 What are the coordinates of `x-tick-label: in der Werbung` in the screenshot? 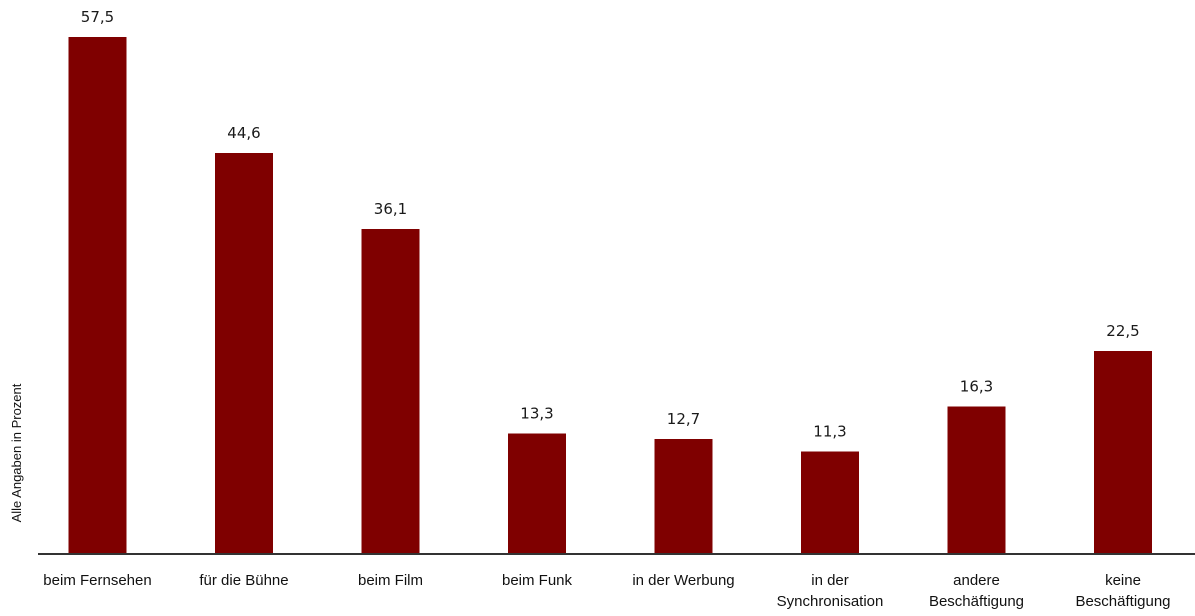 It's located at (683, 580).